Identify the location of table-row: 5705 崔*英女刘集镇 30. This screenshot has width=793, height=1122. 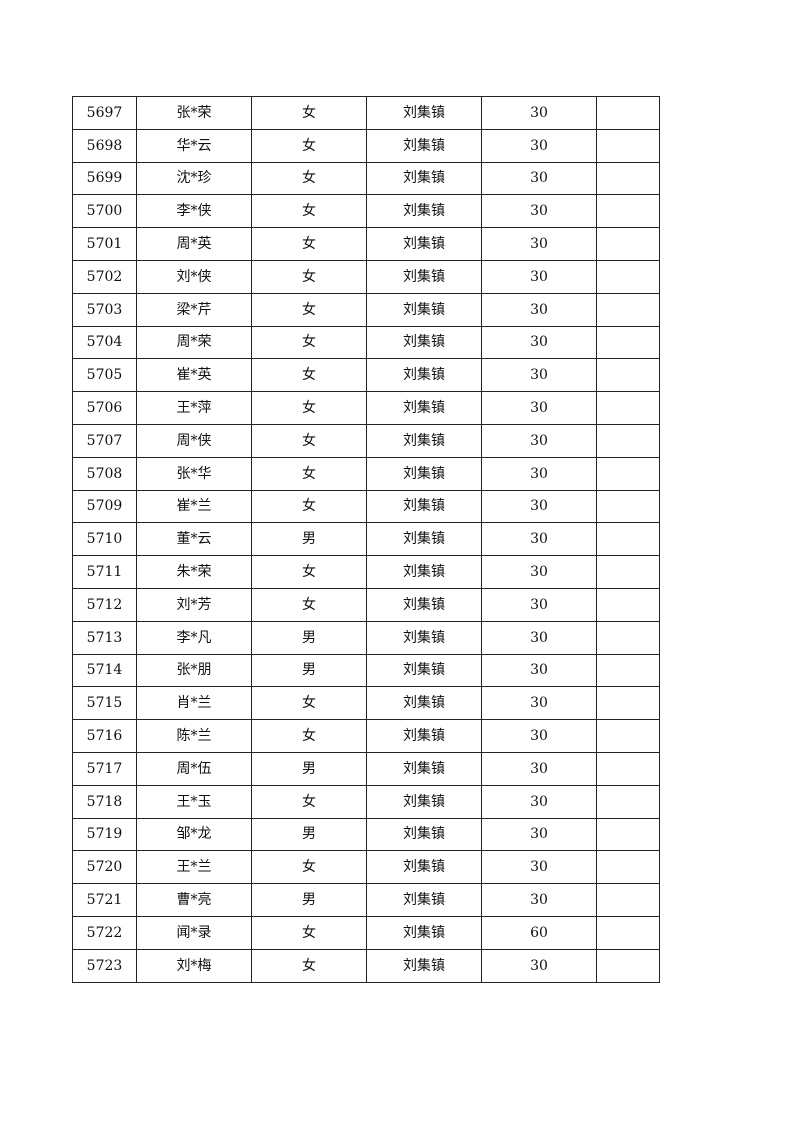
(366, 375).